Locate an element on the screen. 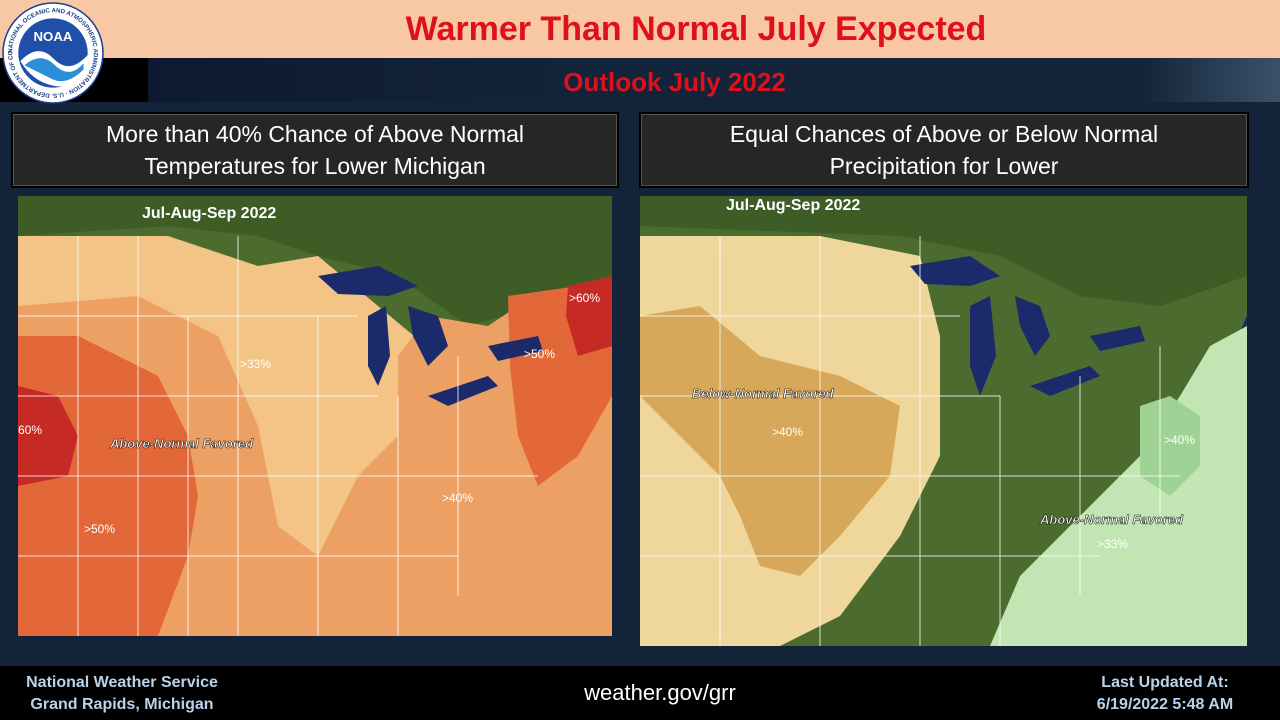 This screenshot has height=720, width=1280. right-map-title: Jul-Aug-Sep 2022 is located at coordinates (793, 205).